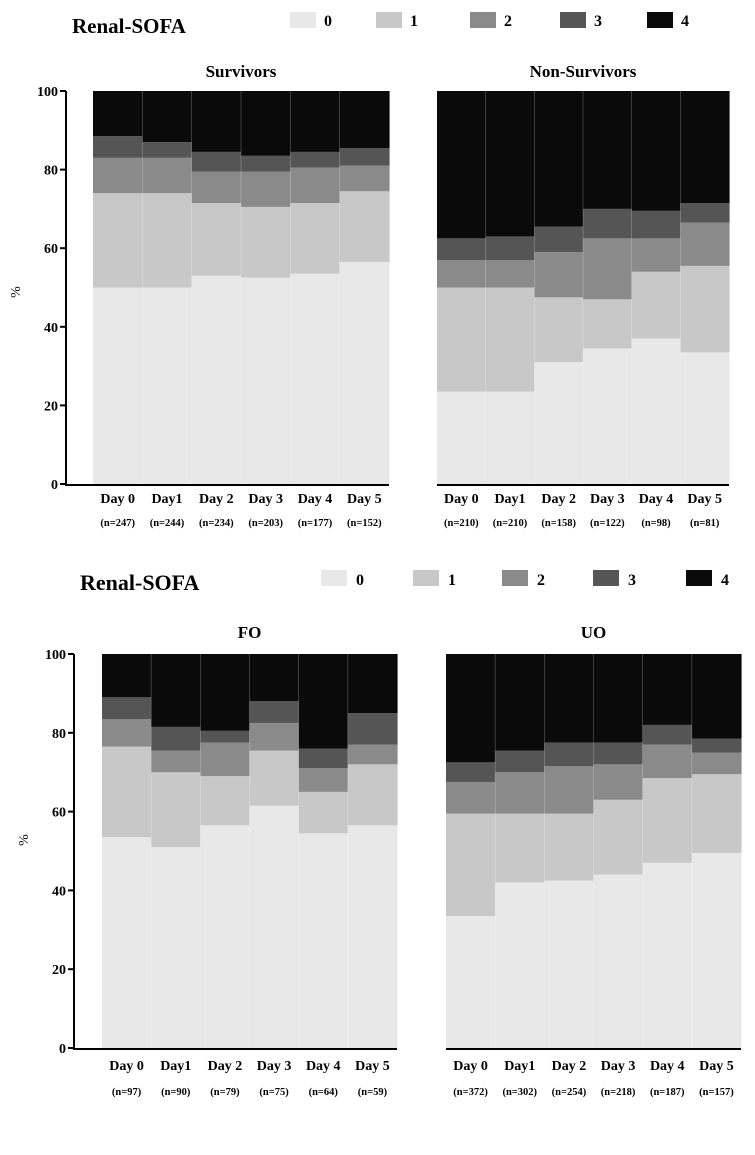 This screenshot has height=1155, width=755. Describe the element at coordinates (414, 21) in the screenshot. I see `legend-label-1: 1` at that location.